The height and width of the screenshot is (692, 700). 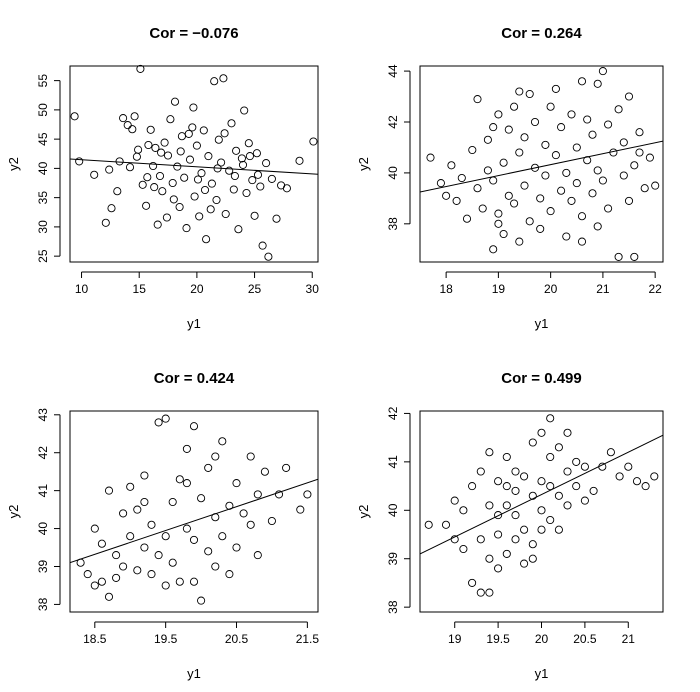 What do you see at coordinates (313, 289) in the screenshot?
I see `x-tick-label: 30` at bounding box center [313, 289].